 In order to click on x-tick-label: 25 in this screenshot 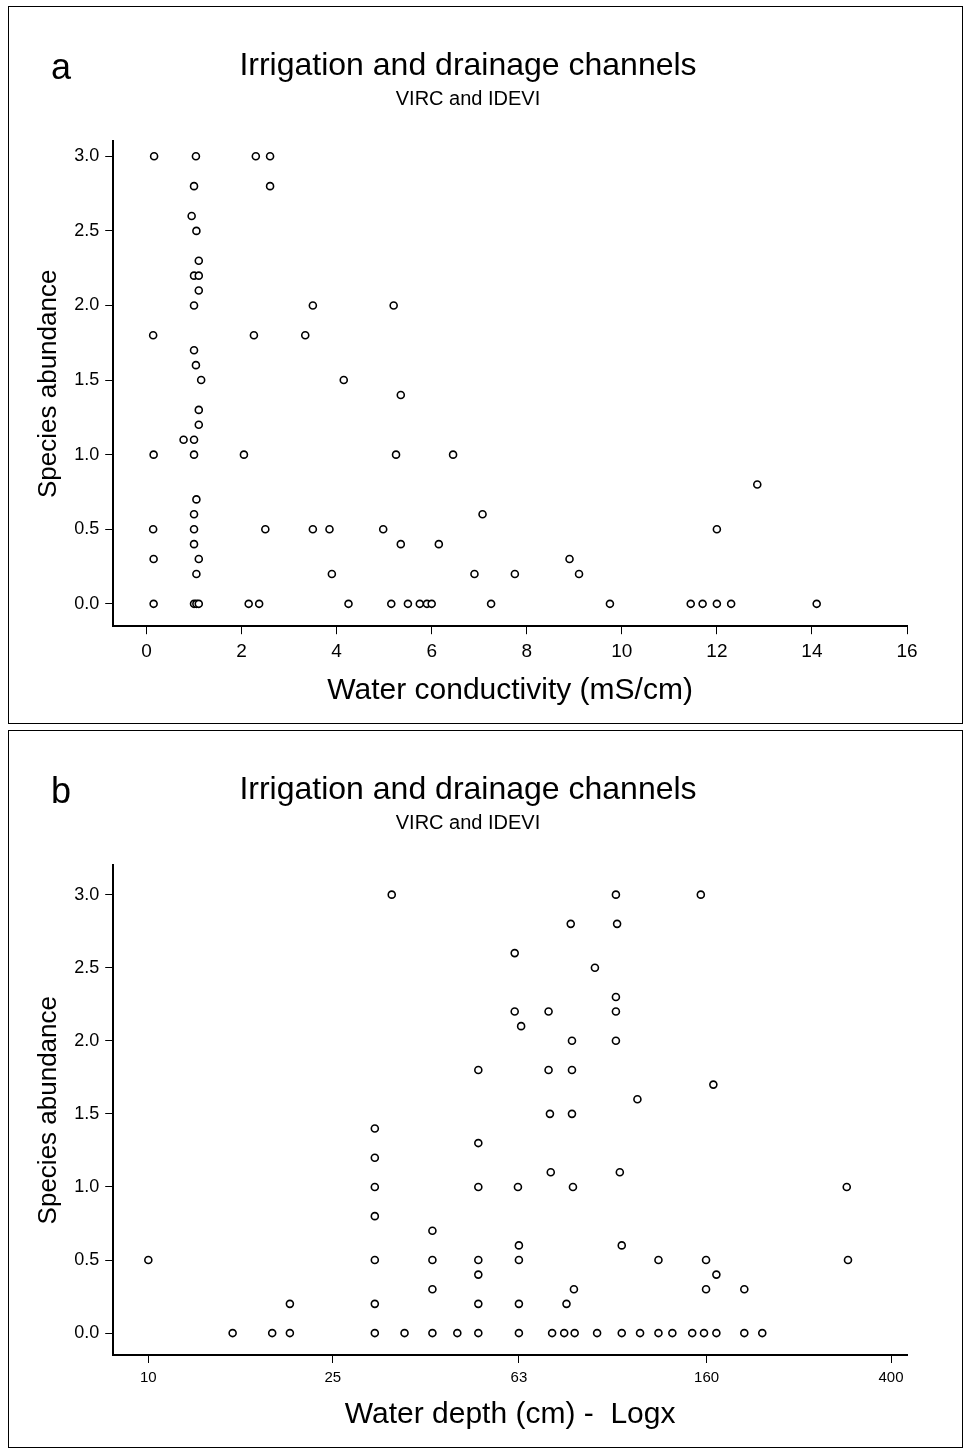, I will do `click(333, 1377)`.